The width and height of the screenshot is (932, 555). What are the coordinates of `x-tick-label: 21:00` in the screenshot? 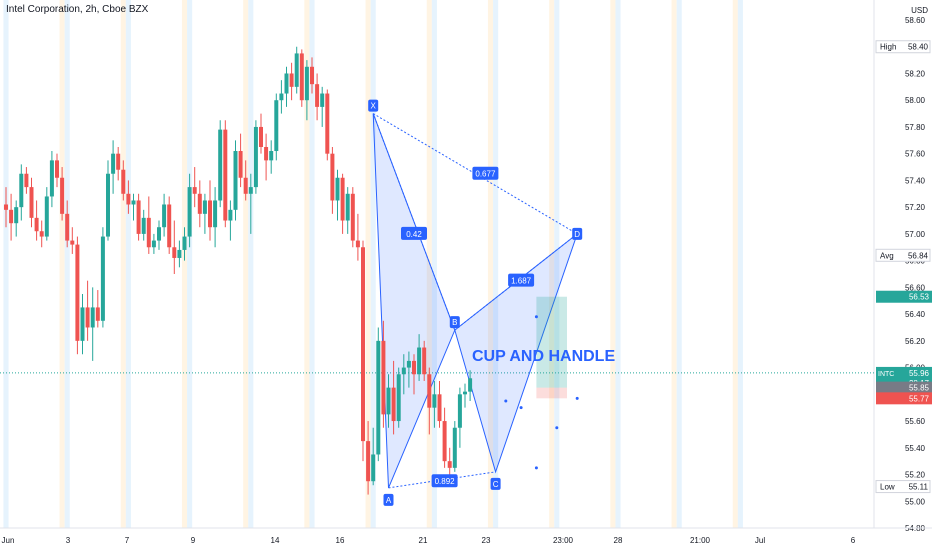 It's located at (700, 540).